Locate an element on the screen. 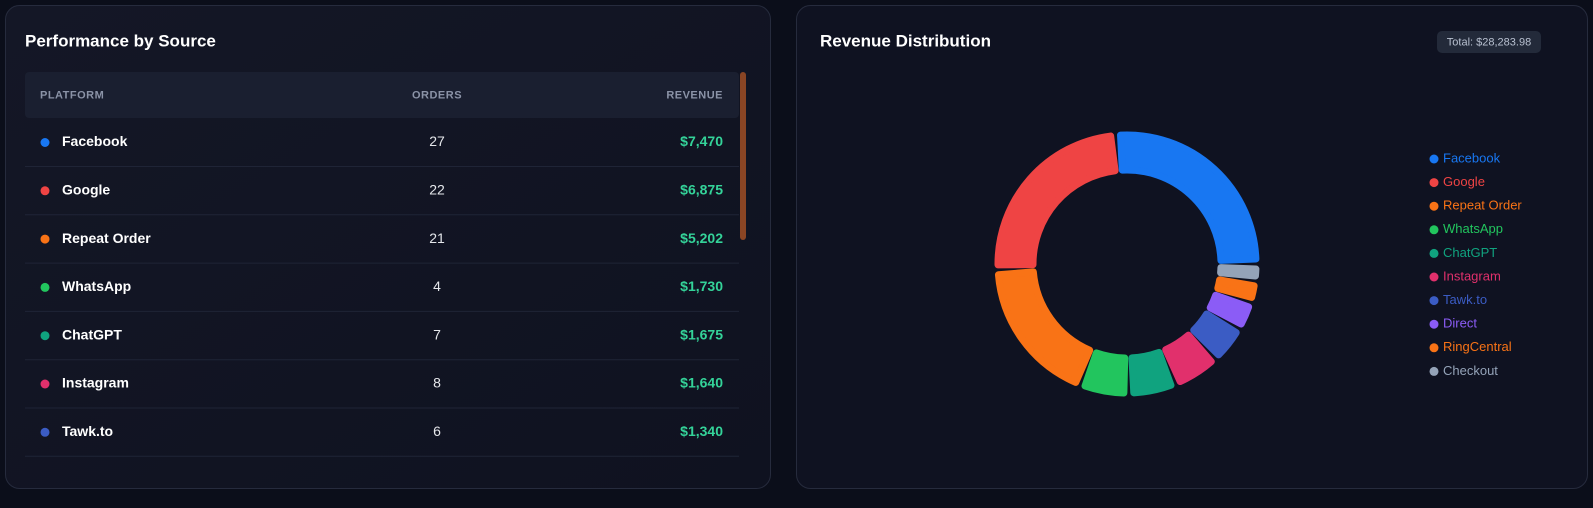  legend-label: Instagram is located at coordinates (1472, 275).